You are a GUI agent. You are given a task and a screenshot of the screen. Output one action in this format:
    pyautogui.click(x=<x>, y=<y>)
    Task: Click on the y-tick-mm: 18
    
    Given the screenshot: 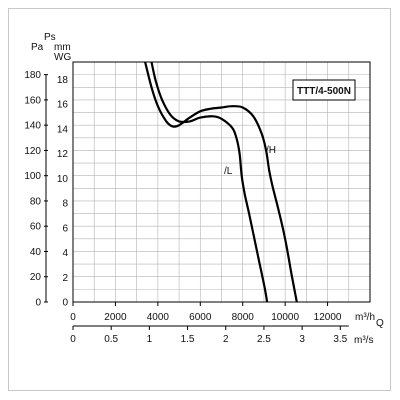 What is the action you would take?
    pyautogui.click(x=63, y=80)
    